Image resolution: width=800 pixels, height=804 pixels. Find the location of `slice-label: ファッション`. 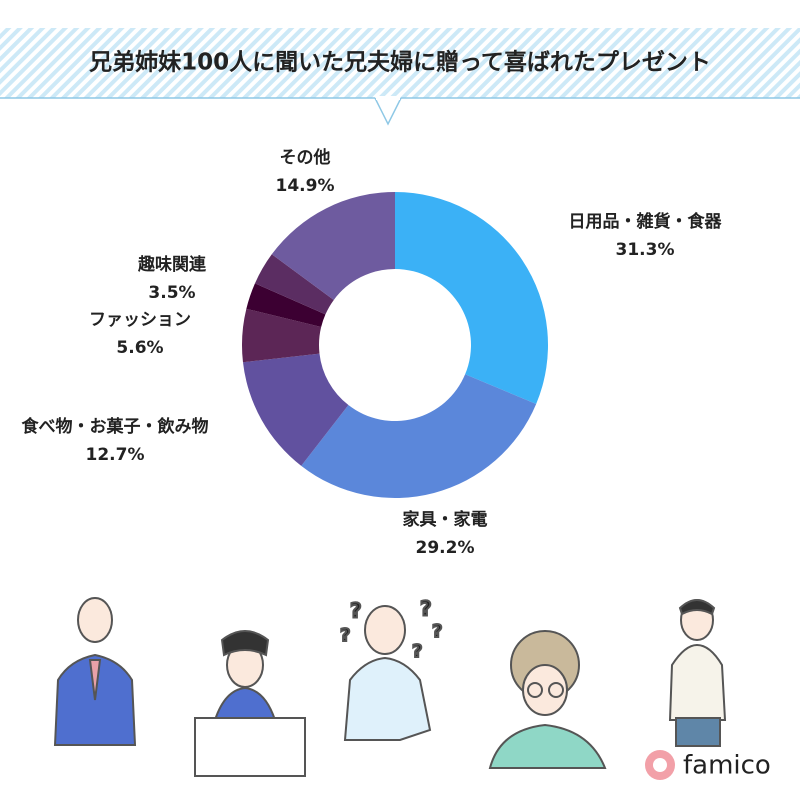

slice-label: ファッション is located at coordinates (140, 320).